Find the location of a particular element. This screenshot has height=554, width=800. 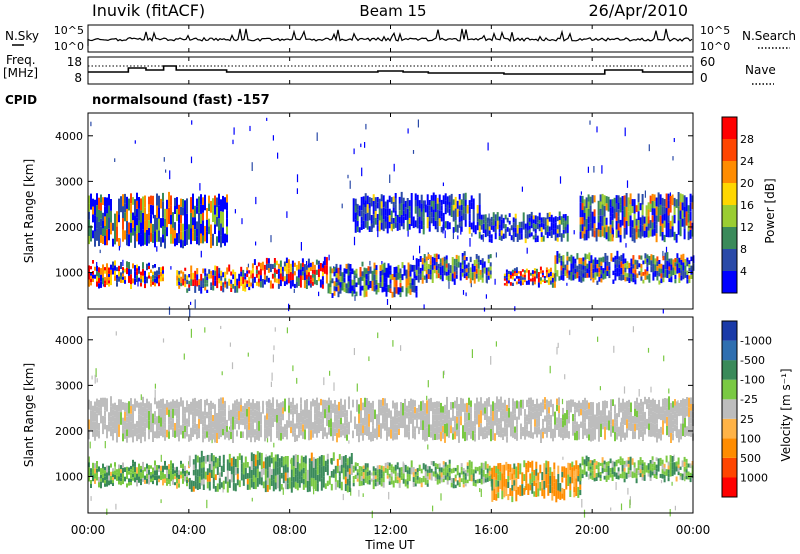

velocity-ytick-label: 4000 is located at coordinates (69, 340).